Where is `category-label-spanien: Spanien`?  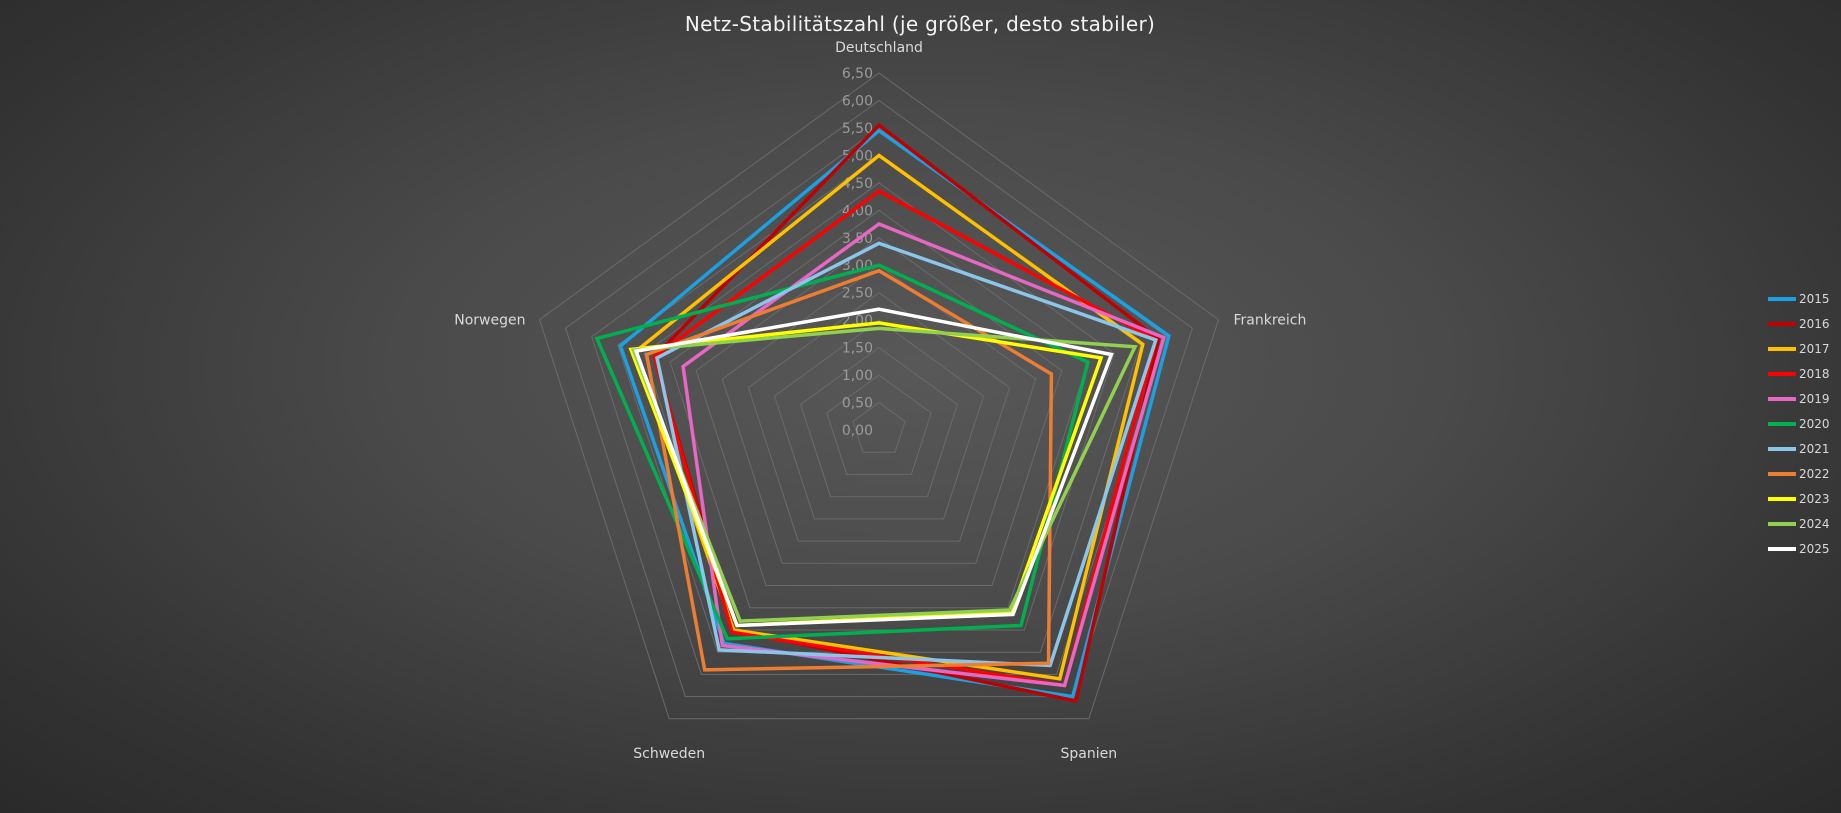 category-label-spanien: Spanien is located at coordinates (1088, 754).